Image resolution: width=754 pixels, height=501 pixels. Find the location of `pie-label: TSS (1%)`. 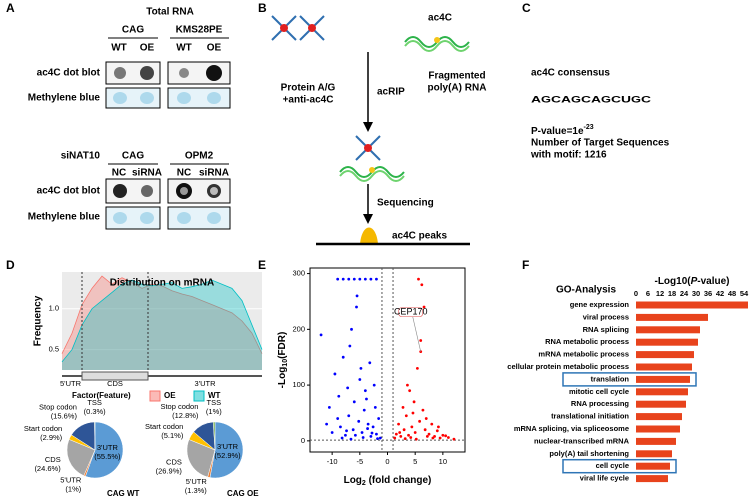

pie-label: TSS (1%) is located at coordinates (214, 407).